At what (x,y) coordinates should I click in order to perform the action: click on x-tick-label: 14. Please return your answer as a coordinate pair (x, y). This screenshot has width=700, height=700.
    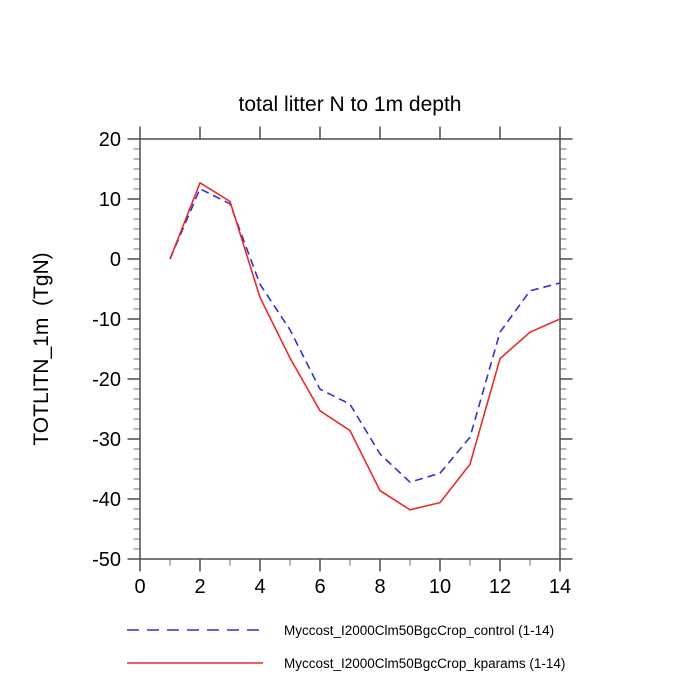
    Looking at the image, I should click on (560, 587).